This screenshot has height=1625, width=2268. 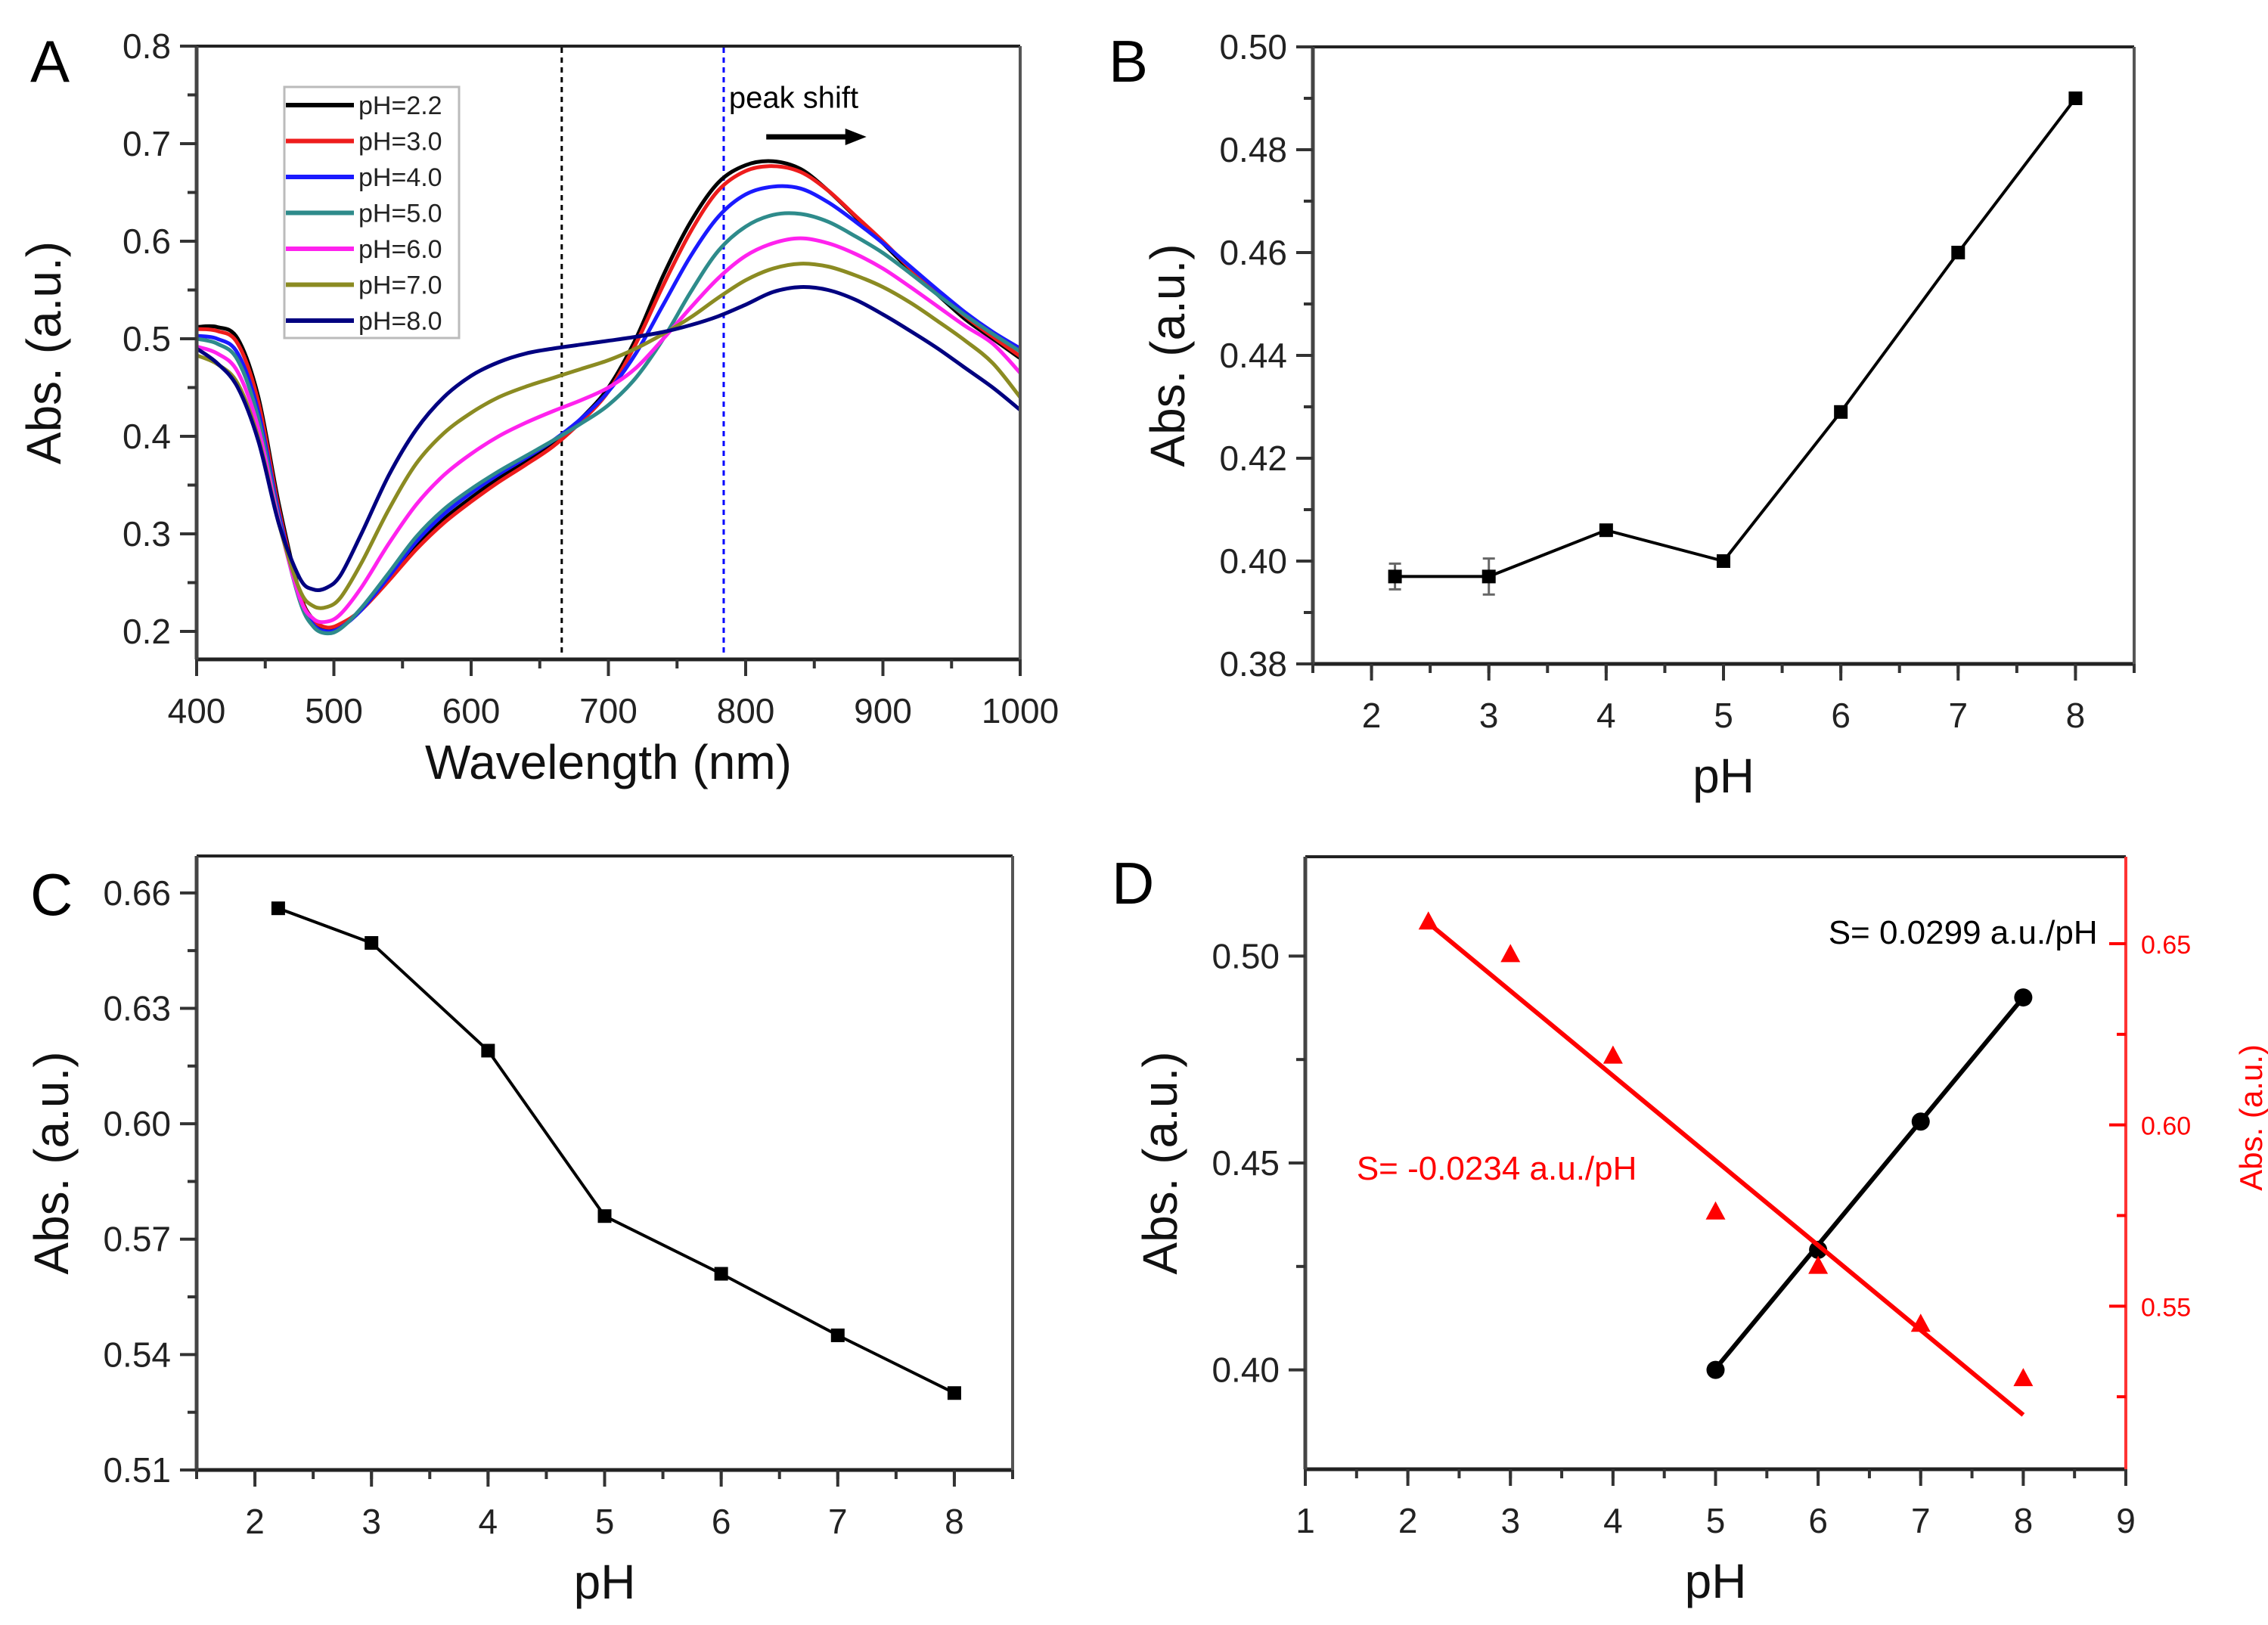 I want to click on legend-item: pH=6.0, so click(x=364, y=249).